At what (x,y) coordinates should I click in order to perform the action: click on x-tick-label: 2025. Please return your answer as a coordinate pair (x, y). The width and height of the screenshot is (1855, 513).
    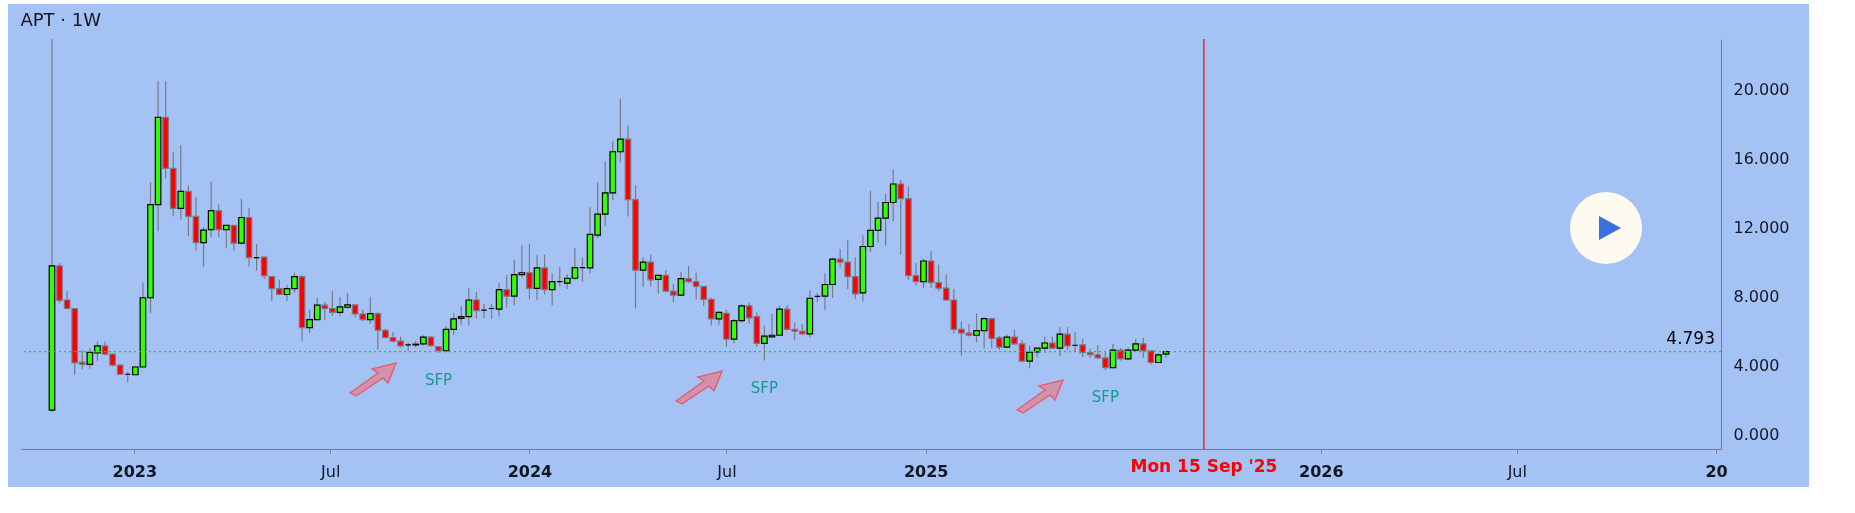
    Looking at the image, I should click on (926, 471).